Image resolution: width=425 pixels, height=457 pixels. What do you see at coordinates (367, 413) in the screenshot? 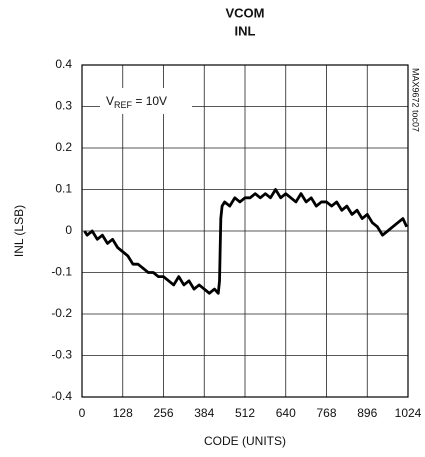
I see `x-tick-label: 896` at bounding box center [367, 413].